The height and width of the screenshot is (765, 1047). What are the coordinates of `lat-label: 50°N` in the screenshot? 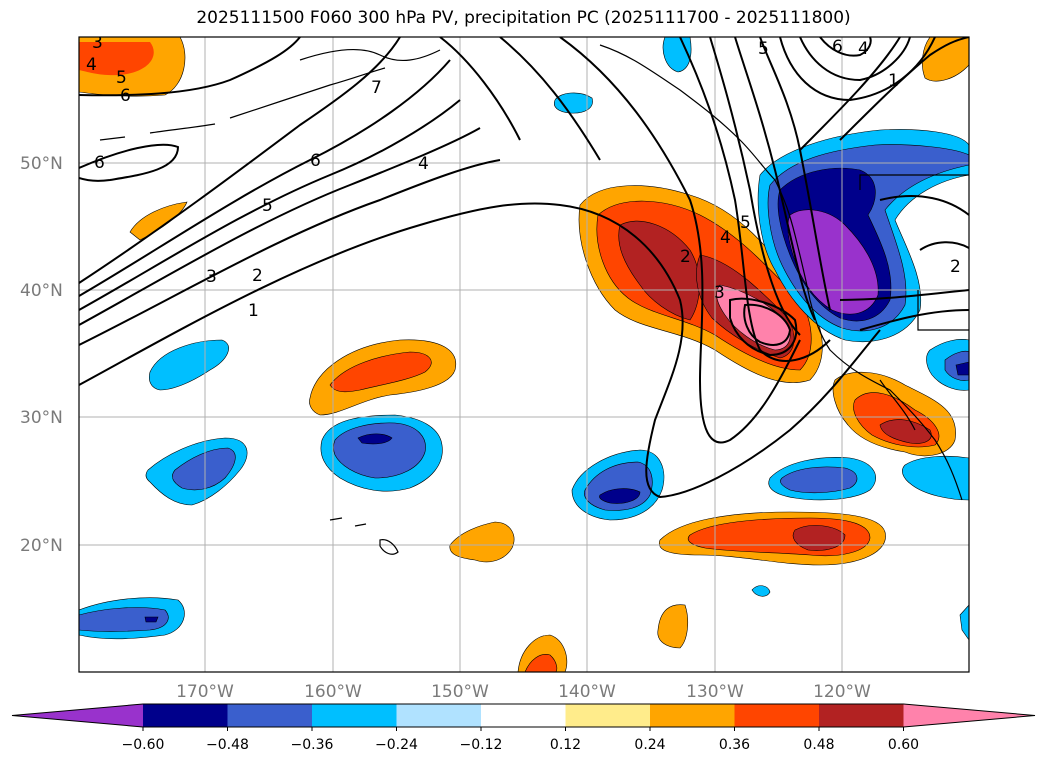 It's located at (41, 164).